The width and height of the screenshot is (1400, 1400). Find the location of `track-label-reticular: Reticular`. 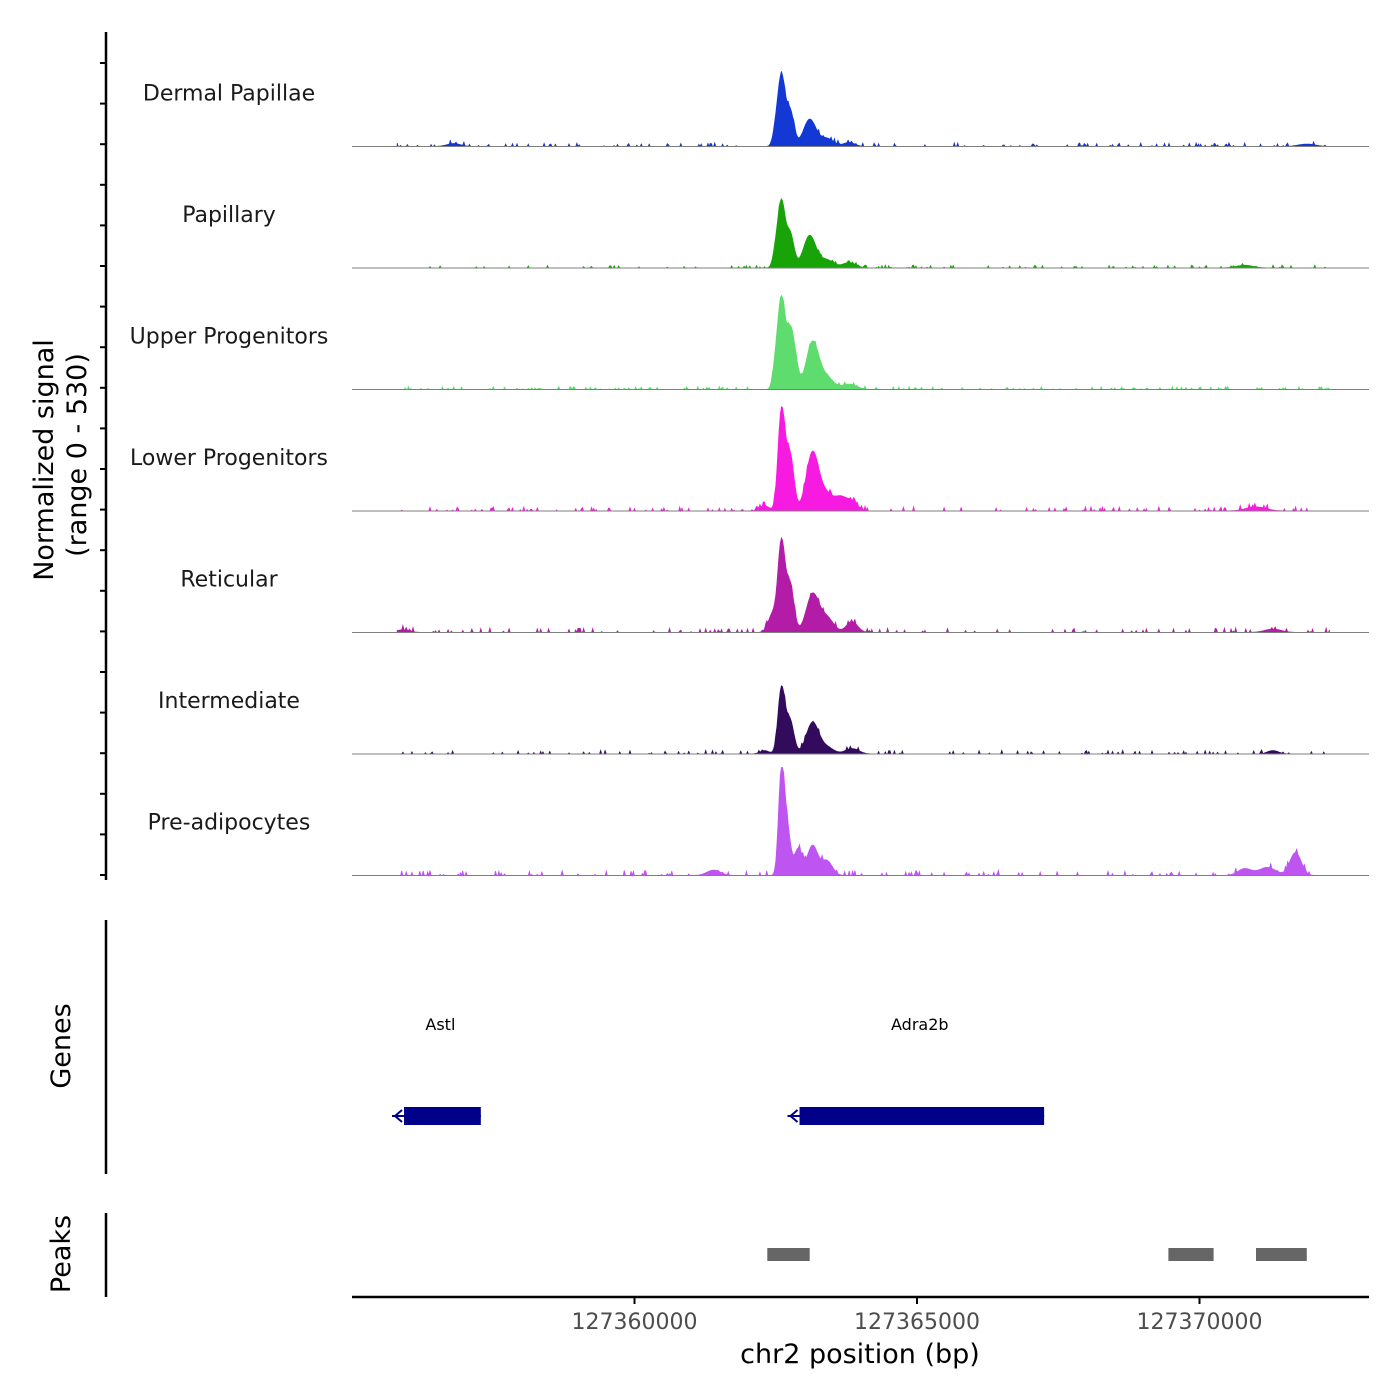

track-label-reticular: Reticular is located at coordinates (229, 580).